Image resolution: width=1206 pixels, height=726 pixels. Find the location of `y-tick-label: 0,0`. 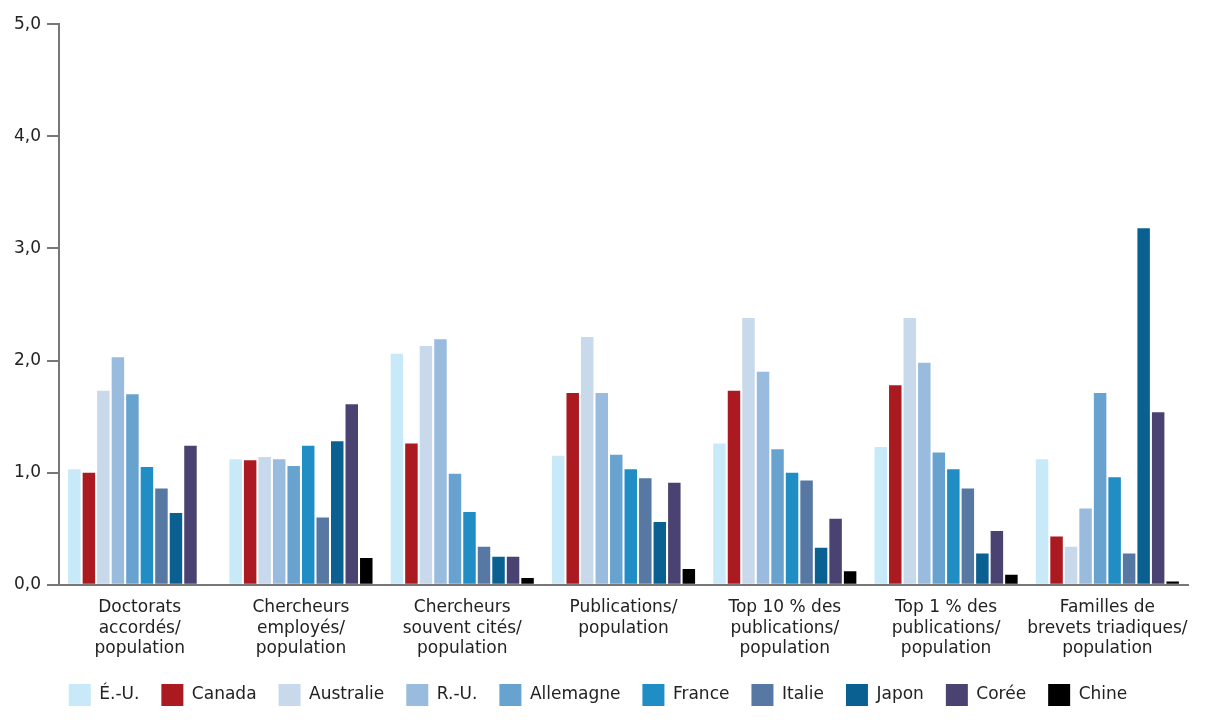

y-tick-label: 0,0 is located at coordinates (27, 583).